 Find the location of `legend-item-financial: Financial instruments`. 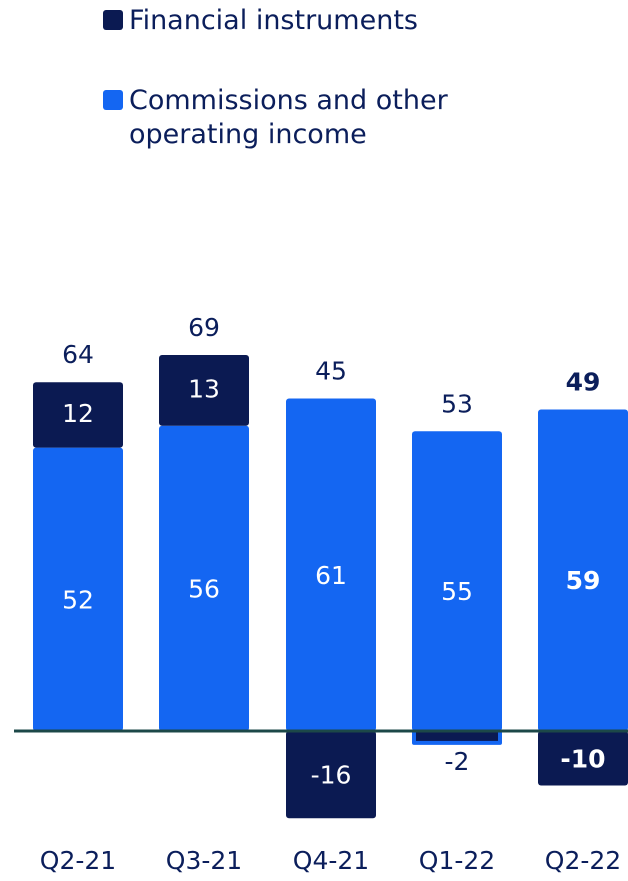

legend-item-financial: Financial instruments is located at coordinates (306, 21).